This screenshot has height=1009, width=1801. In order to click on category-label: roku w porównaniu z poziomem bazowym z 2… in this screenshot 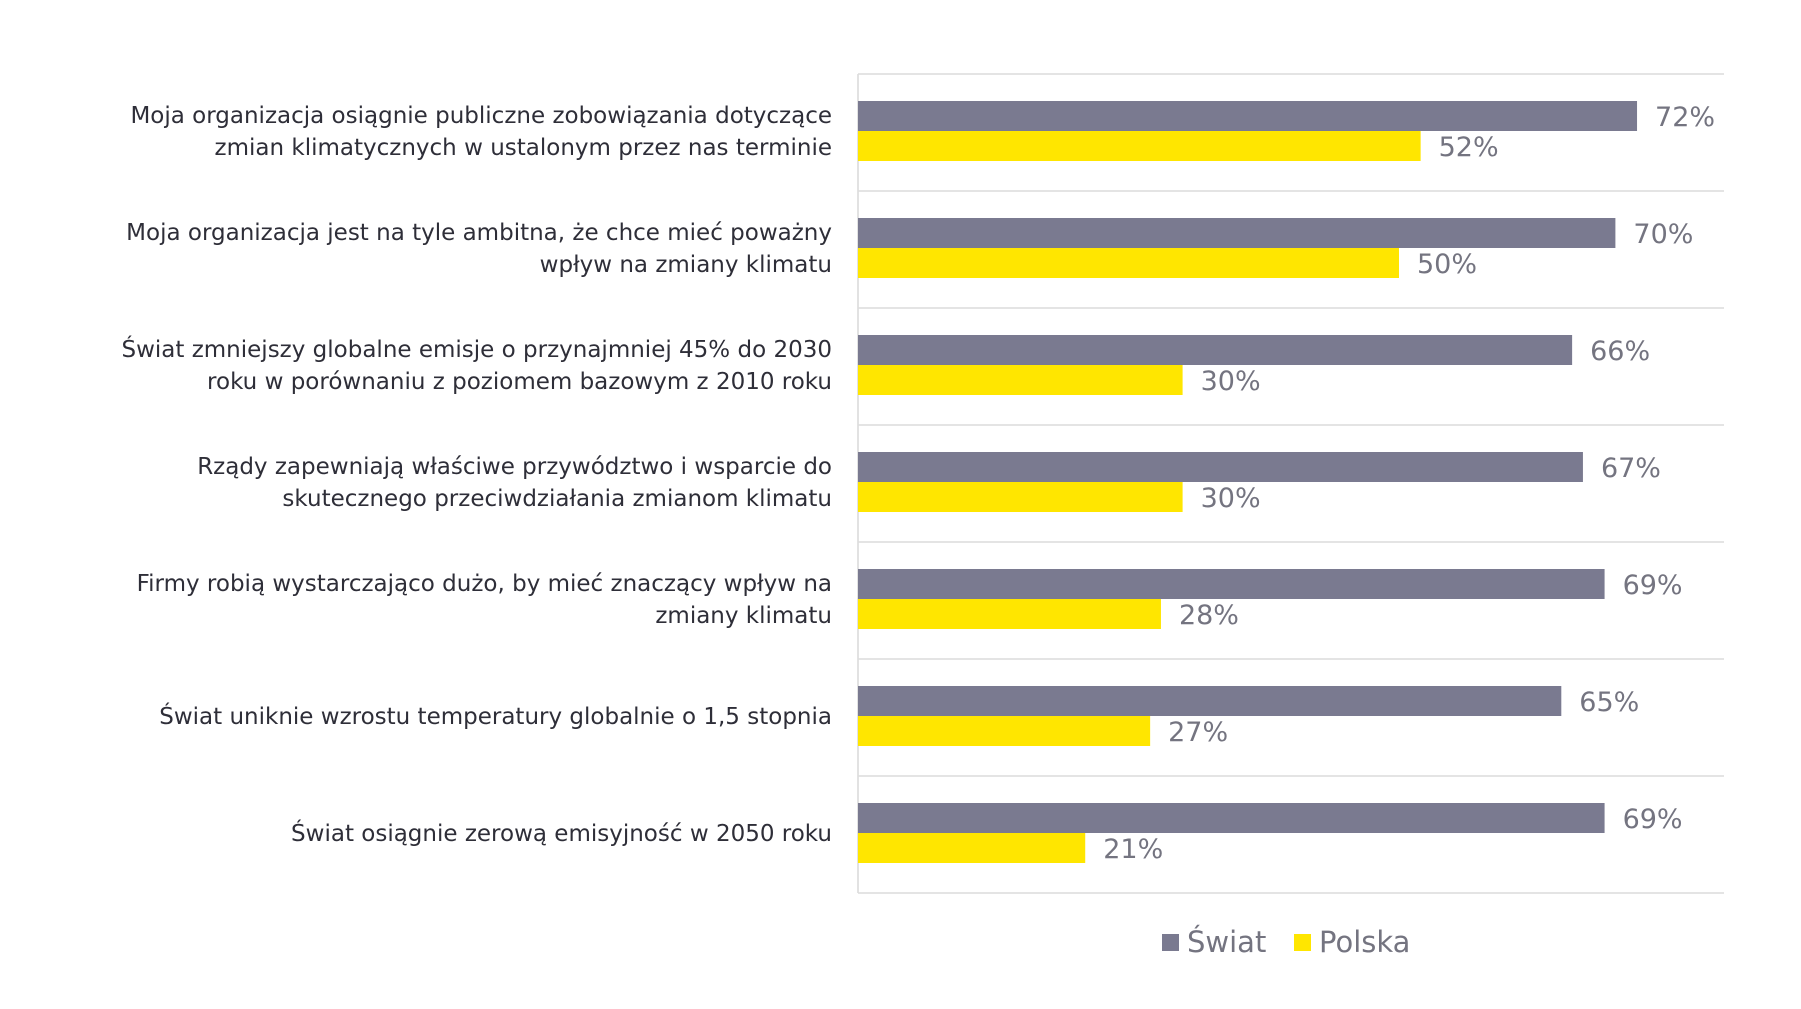, I will do `click(519, 382)`.